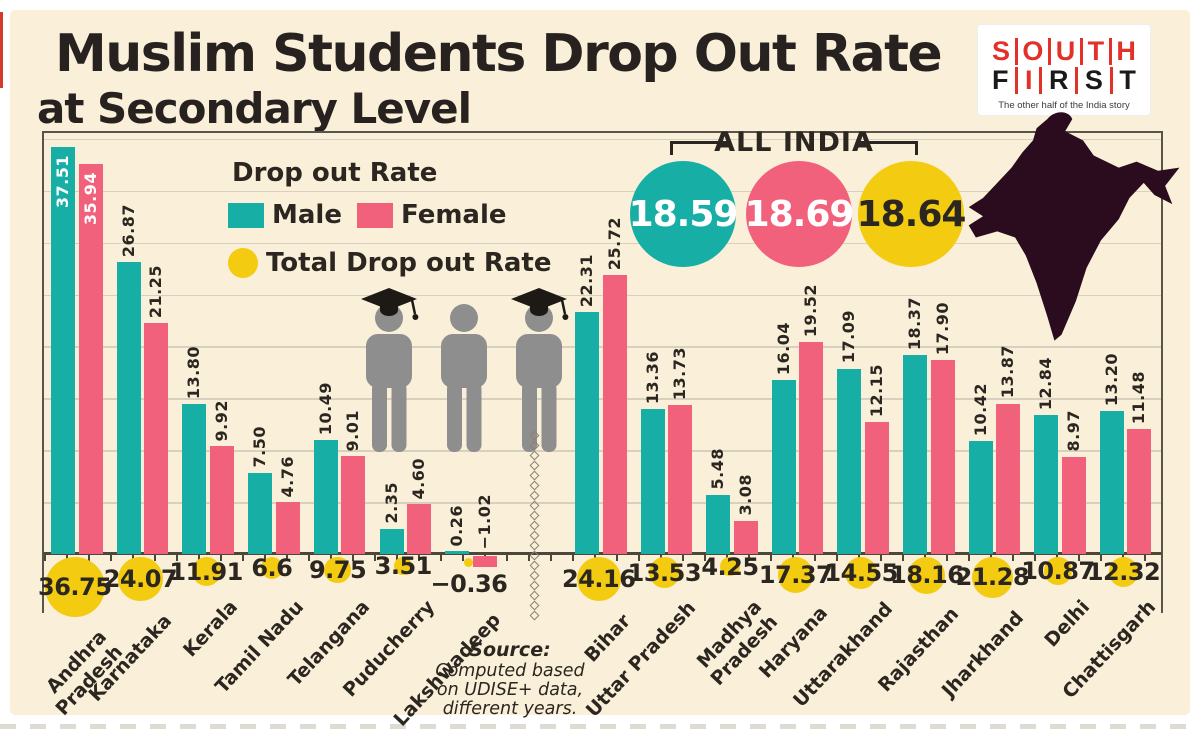 The height and width of the screenshot is (733, 1200). Describe the element at coordinates (194, 479) in the screenshot. I see `bar-male-kerala` at that location.